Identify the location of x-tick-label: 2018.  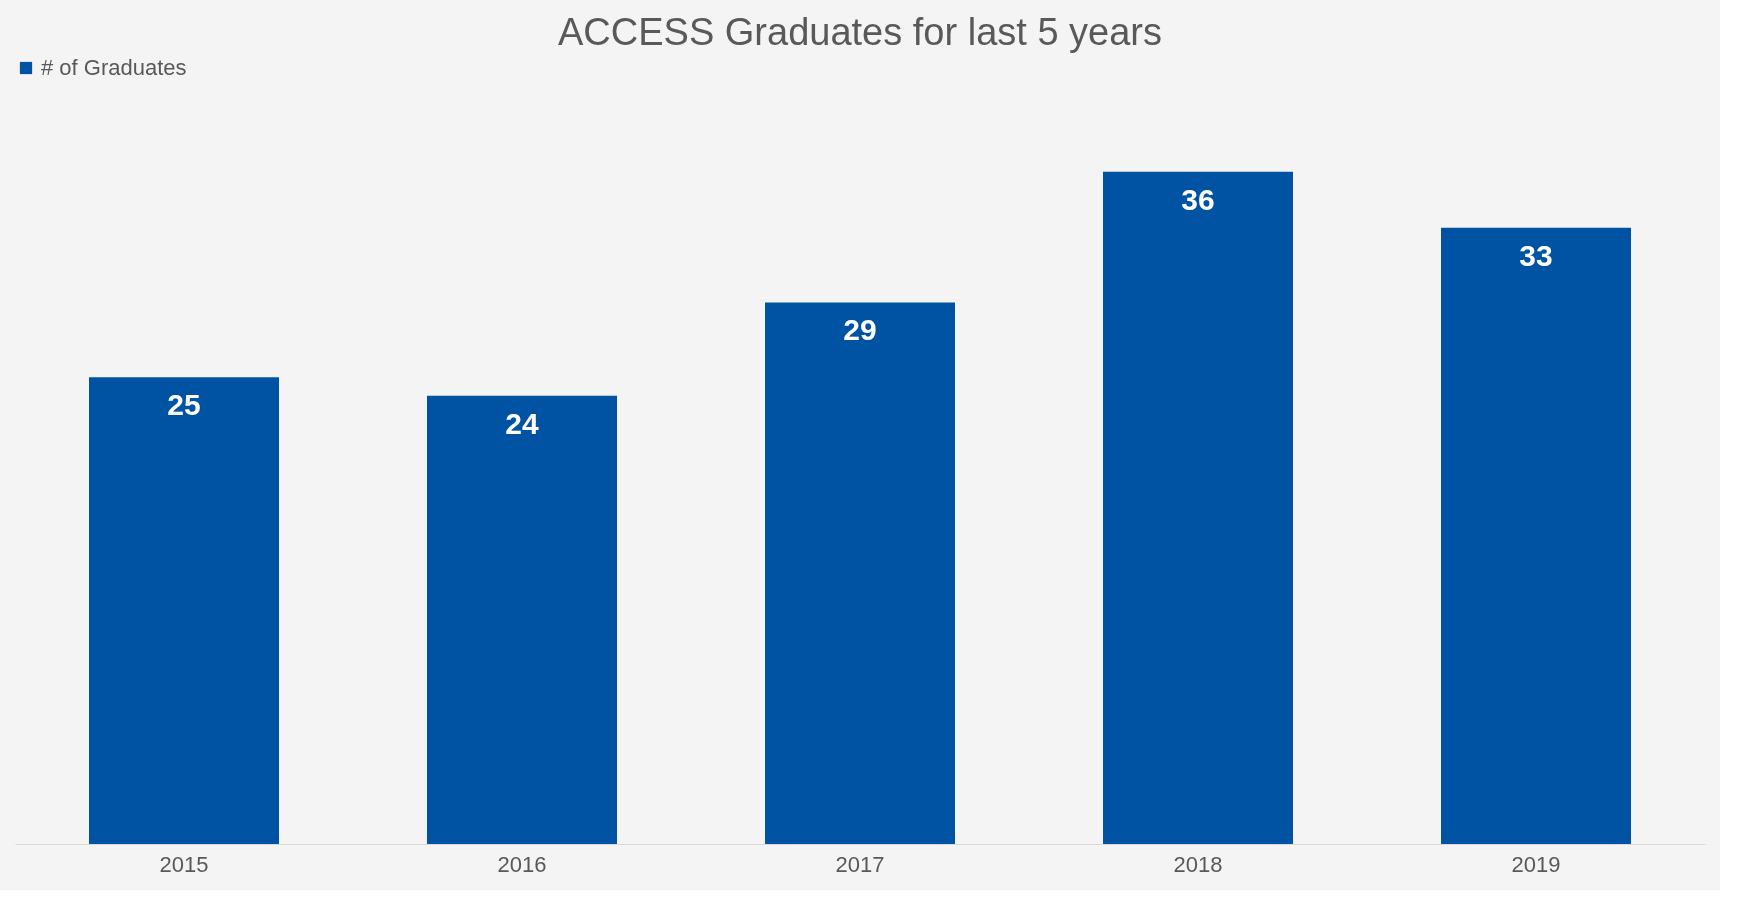
(1198, 864).